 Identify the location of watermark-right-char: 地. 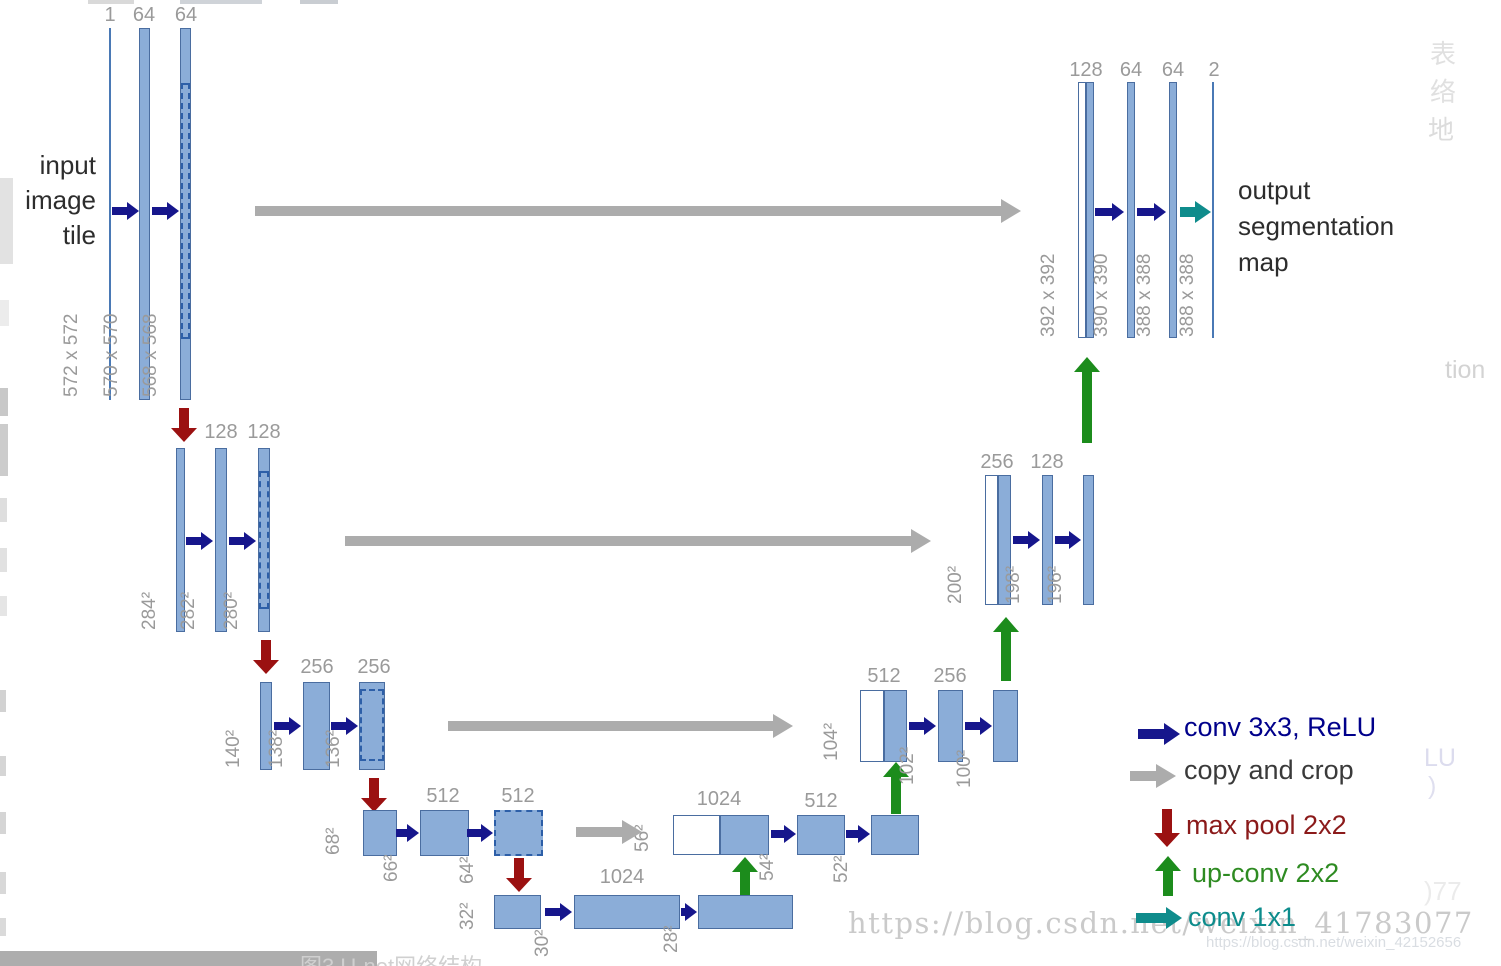
(1441, 130).